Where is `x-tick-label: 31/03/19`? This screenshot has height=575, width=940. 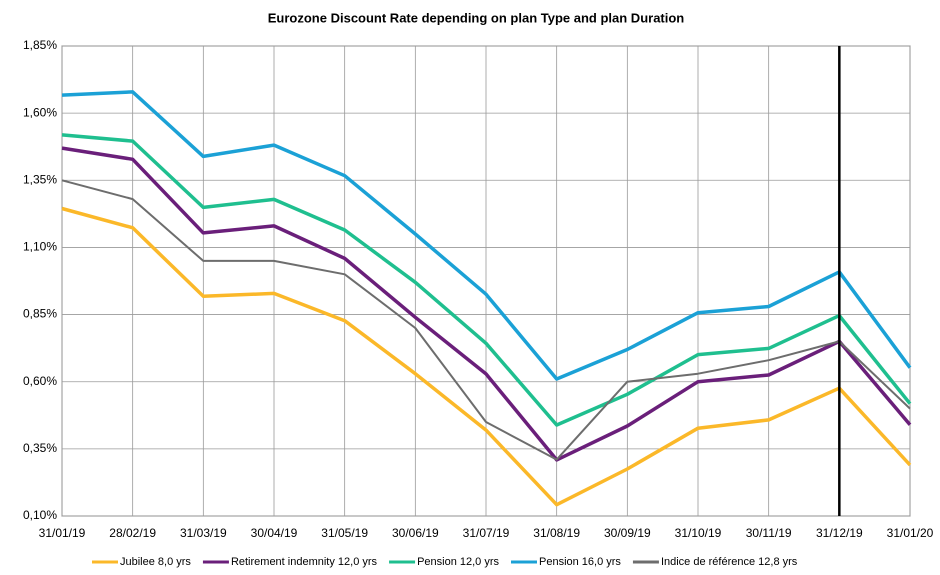 x-tick-label: 31/03/19 is located at coordinates (203, 533).